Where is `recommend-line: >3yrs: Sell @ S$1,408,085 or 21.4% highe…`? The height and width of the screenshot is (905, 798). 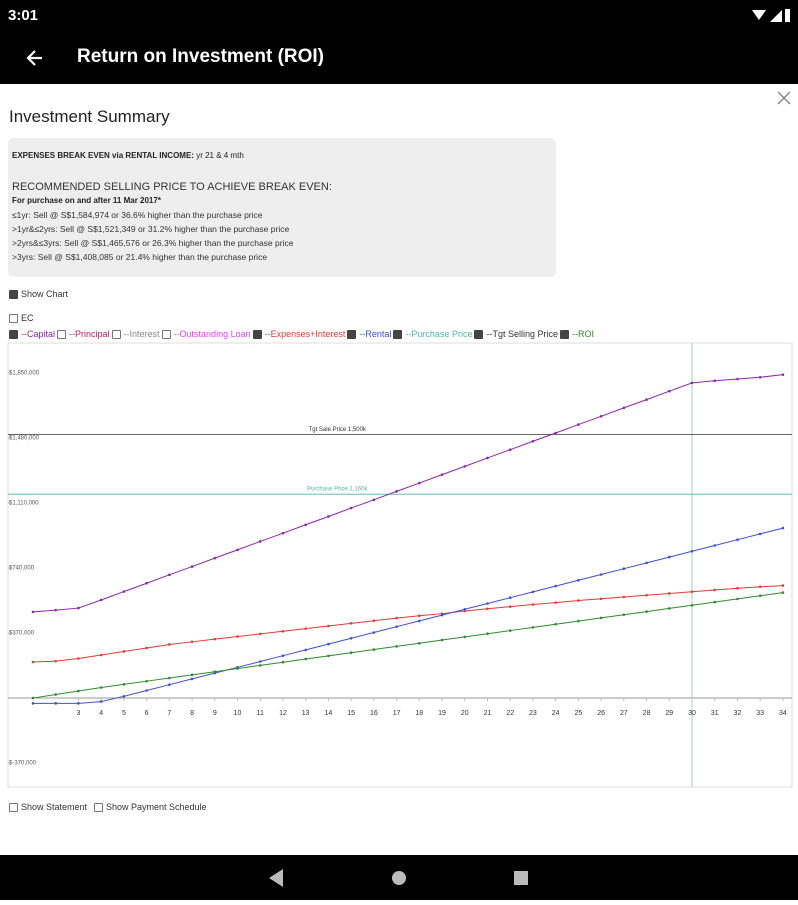 recommend-line: >3yrs: Sell @ S$1,408,085 or 21.4% highe… is located at coordinates (140, 257).